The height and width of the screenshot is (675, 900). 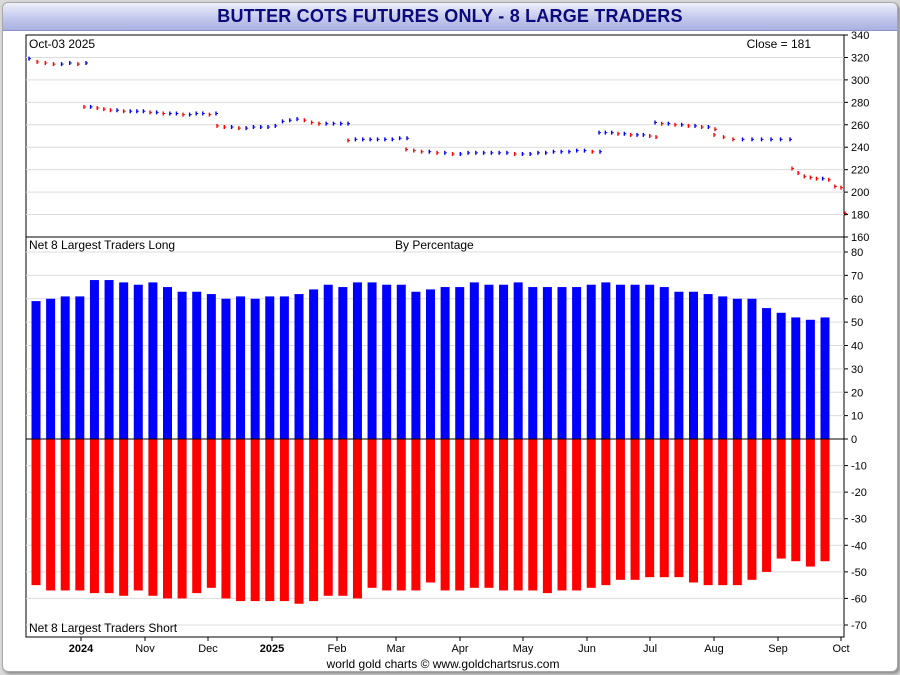 I want to click on price-tick-label: 280, so click(x=860, y=103).